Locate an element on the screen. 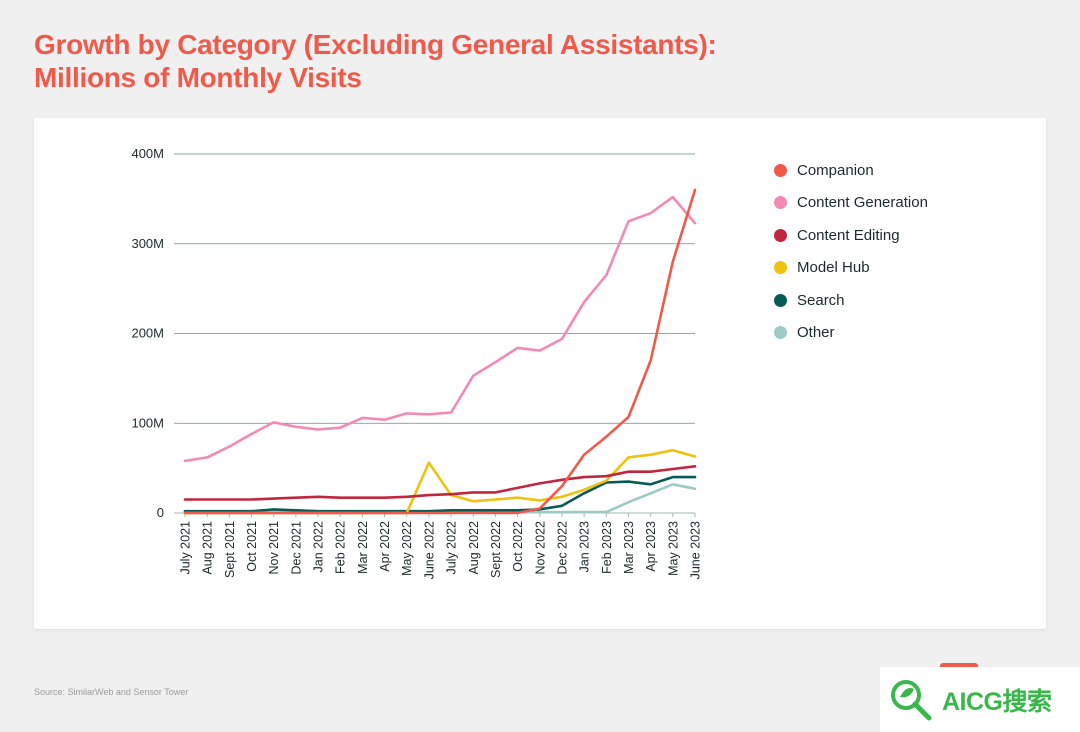 This screenshot has height=732, width=1080. legend-label-model-hub: Model Hub is located at coordinates (833, 268).